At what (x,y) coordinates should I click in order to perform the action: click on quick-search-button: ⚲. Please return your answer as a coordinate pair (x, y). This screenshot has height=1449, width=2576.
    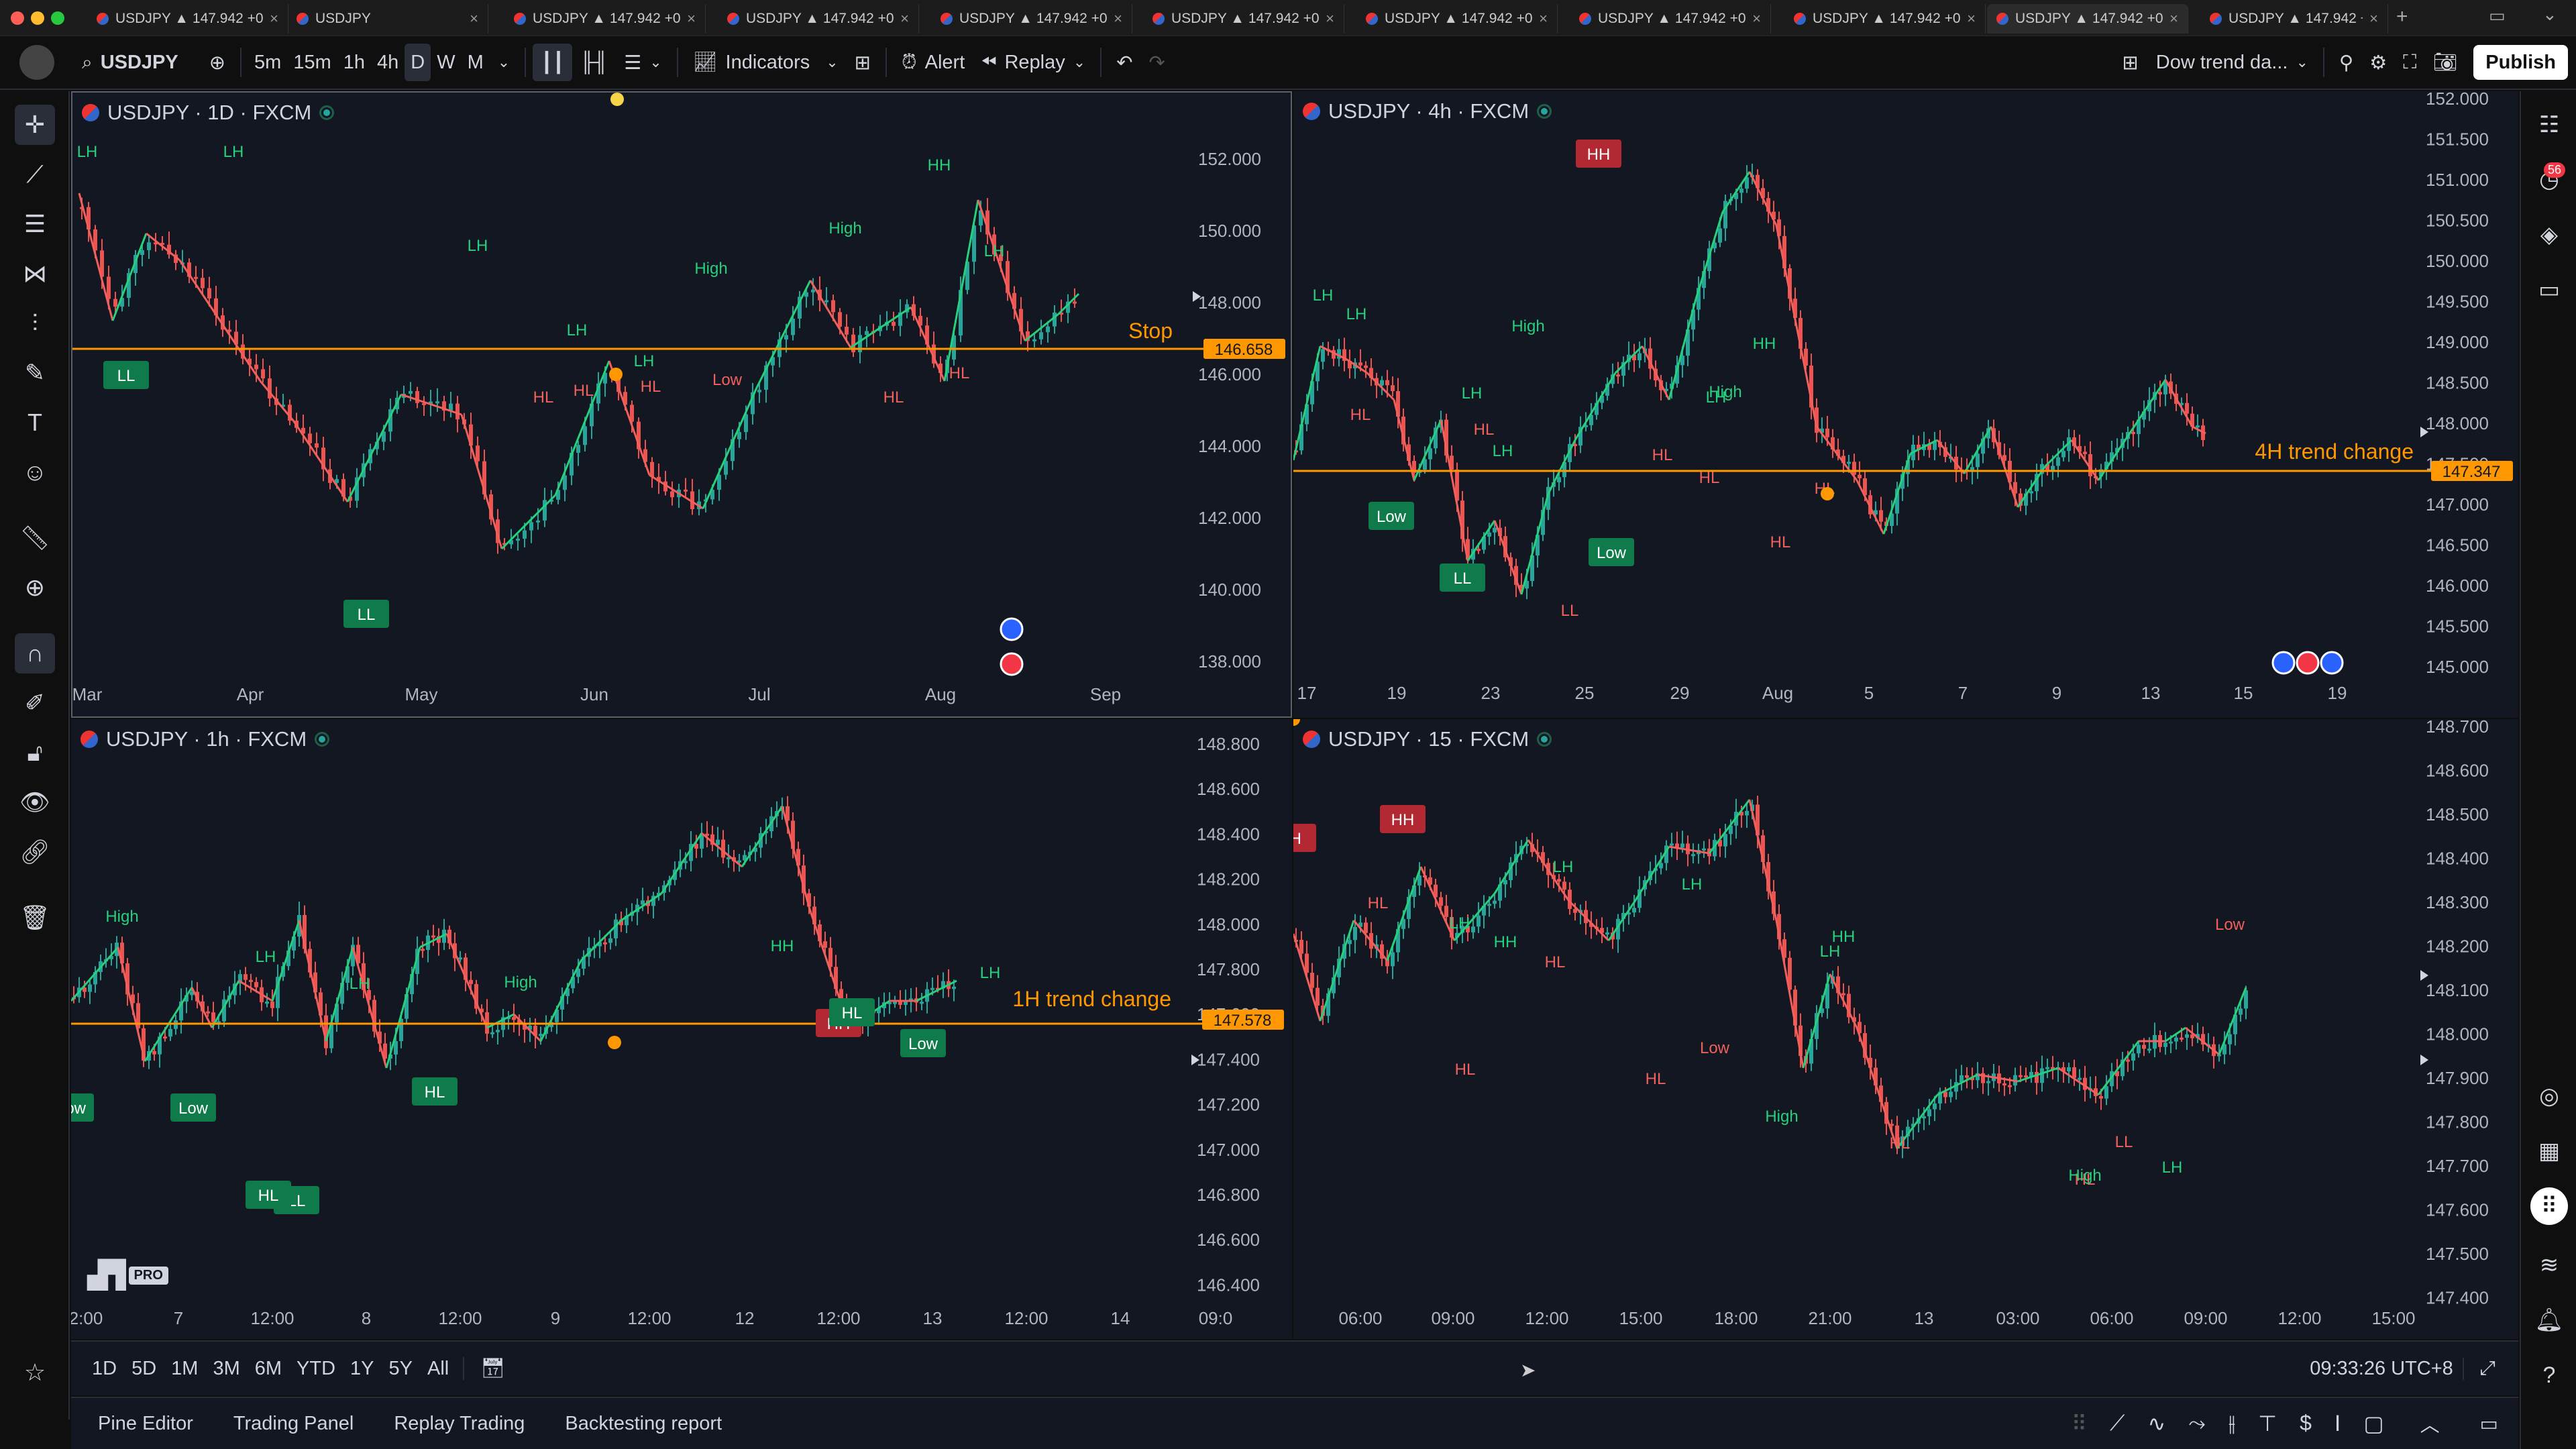
    Looking at the image, I should click on (2346, 62).